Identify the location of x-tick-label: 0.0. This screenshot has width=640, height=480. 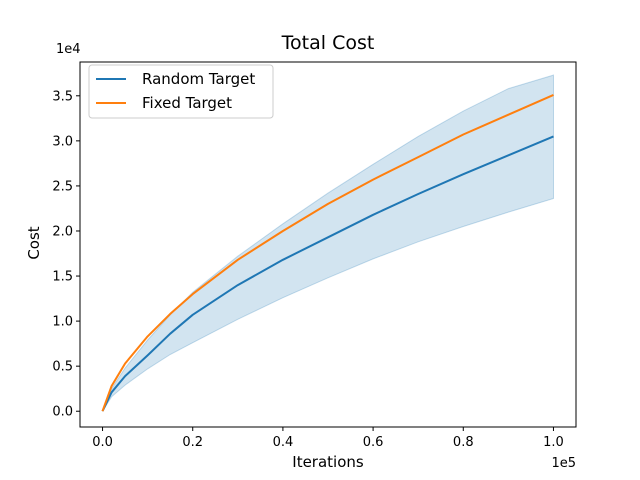
(102, 442).